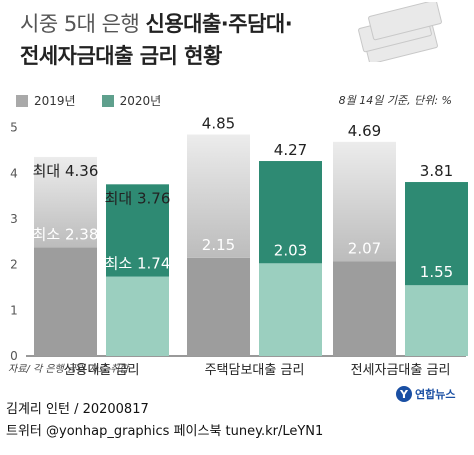 This screenshot has height=455, width=474. I want to click on min-value-label: 2.03, so click(290, 250).